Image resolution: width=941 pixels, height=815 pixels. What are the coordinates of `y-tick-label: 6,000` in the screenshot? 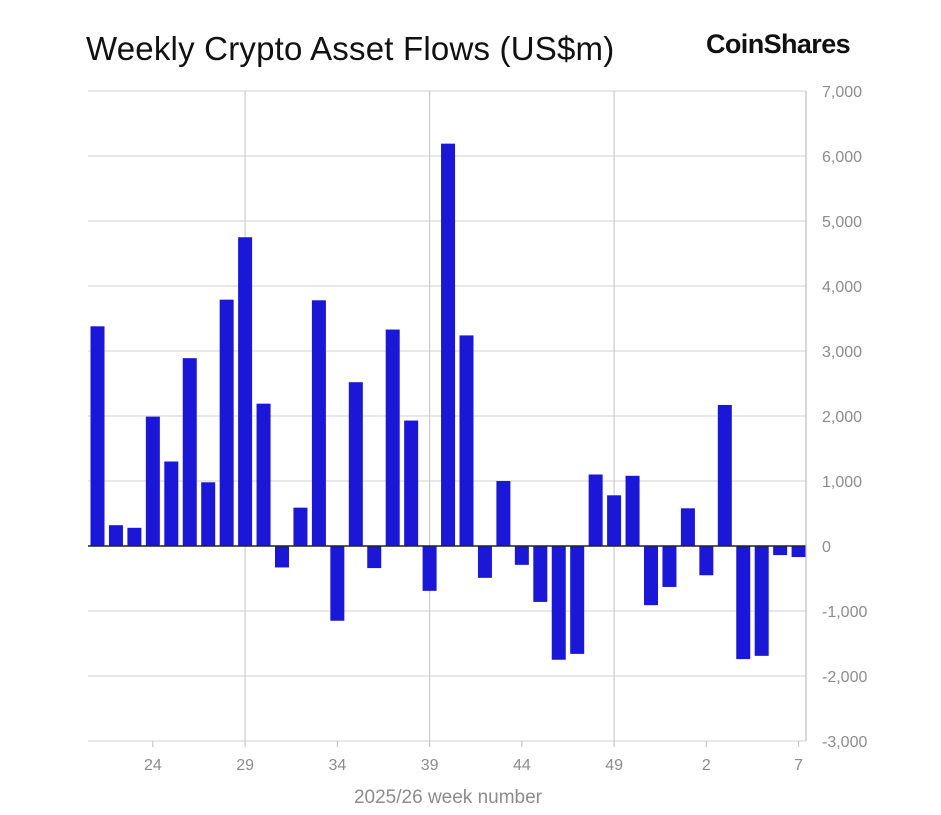 It's located at (842, 157).